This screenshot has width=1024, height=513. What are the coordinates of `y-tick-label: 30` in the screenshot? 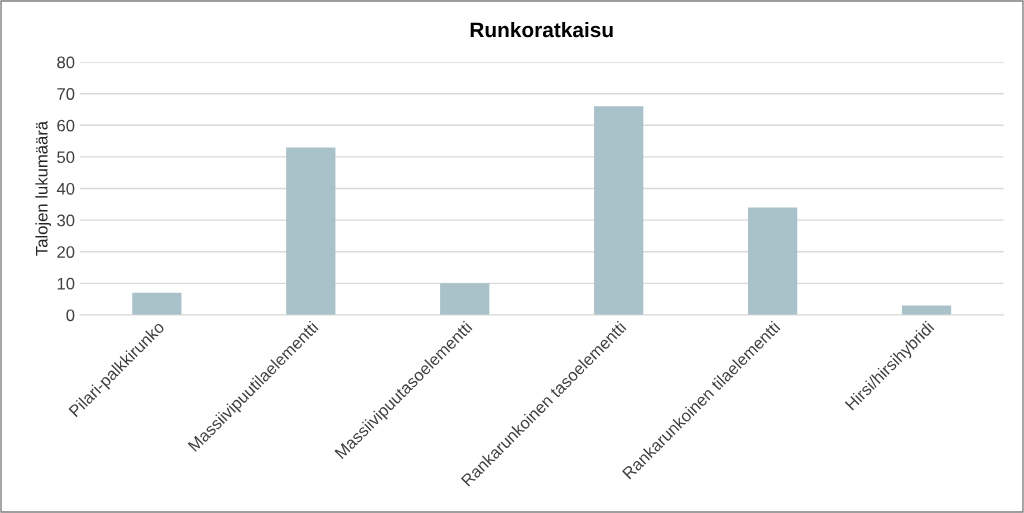 It's located at (66, 220).